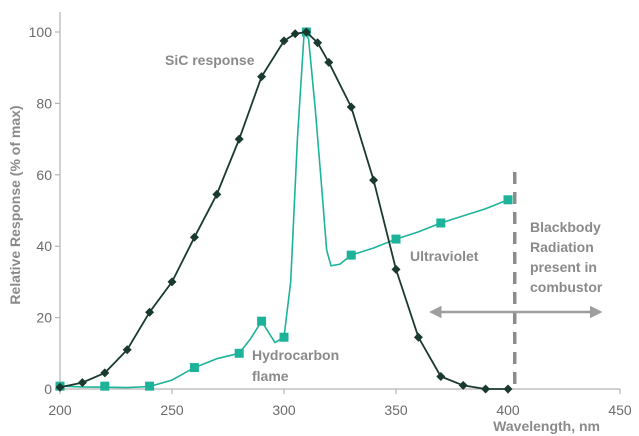  I want to click on y-tick-label: 40, so click(44, 246).